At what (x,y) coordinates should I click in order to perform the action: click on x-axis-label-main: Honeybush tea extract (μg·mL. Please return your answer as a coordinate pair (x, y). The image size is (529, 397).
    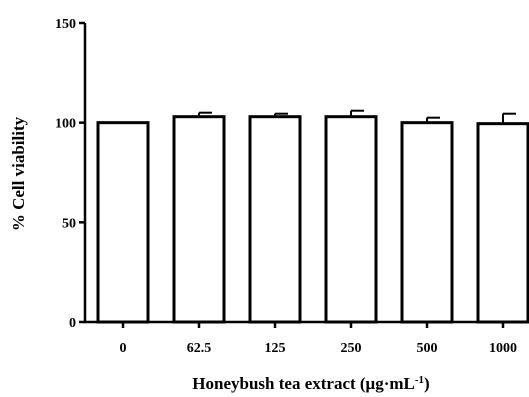
    Looking at the image, I should click on (303, 383).